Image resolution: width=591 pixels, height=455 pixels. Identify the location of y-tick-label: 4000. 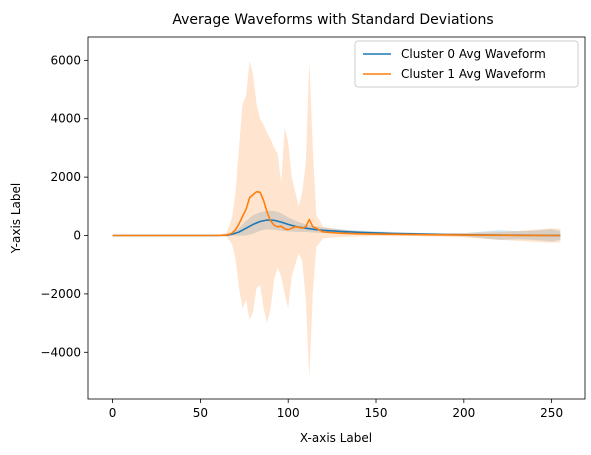
(65, 119).